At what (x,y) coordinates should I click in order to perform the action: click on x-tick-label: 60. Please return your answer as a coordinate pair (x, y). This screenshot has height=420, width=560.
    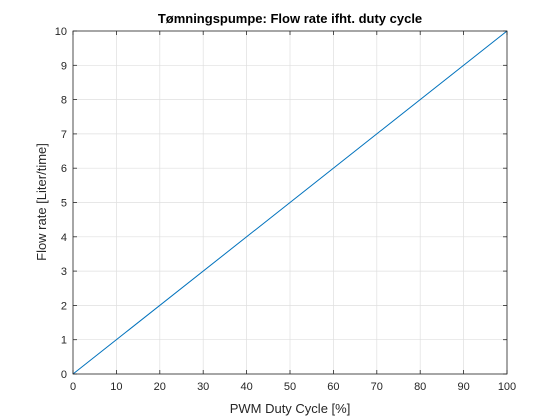
    Looking at the image, I should click on (333, 387).